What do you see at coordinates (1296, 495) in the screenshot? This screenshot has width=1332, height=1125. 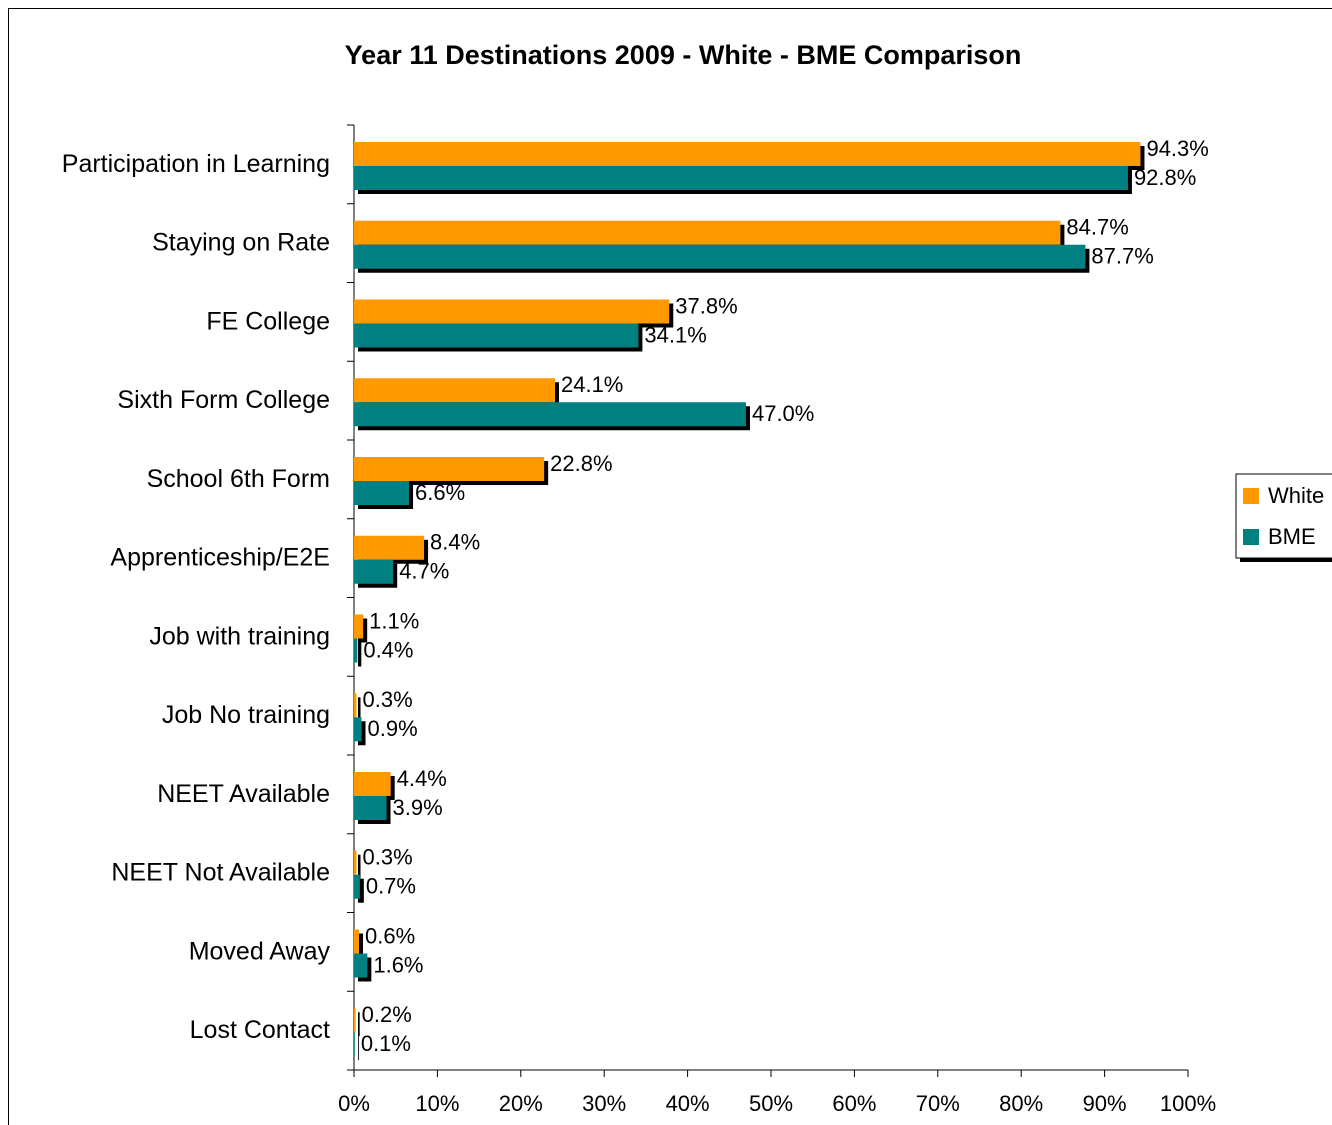 I see `legend-label: White` at bounding box center [1296, 495].